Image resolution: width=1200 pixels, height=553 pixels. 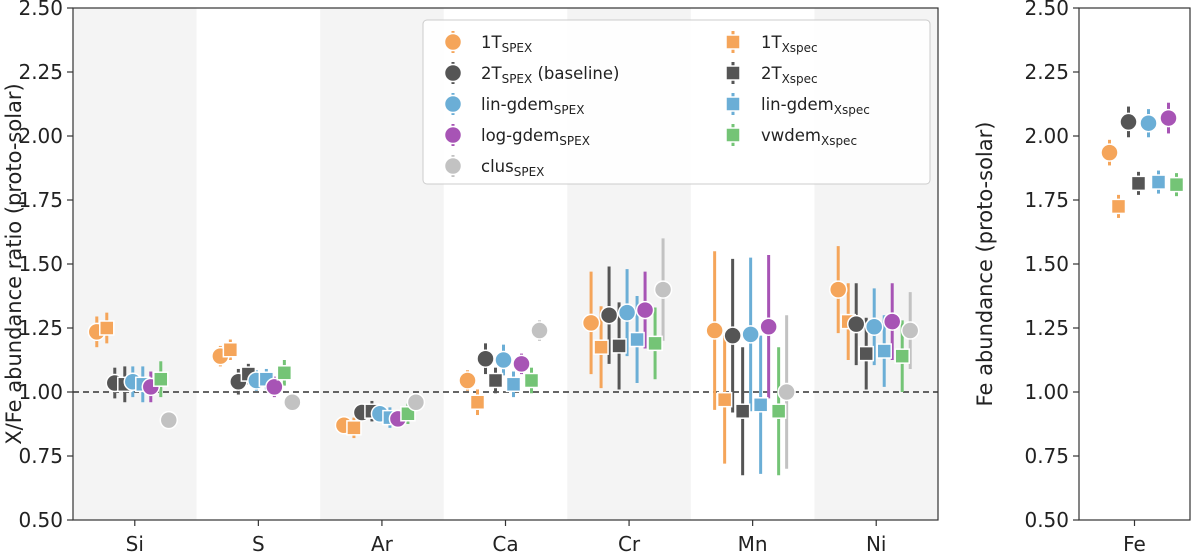 I want to click on x-tick-label: S, so click(x=258, y=542).